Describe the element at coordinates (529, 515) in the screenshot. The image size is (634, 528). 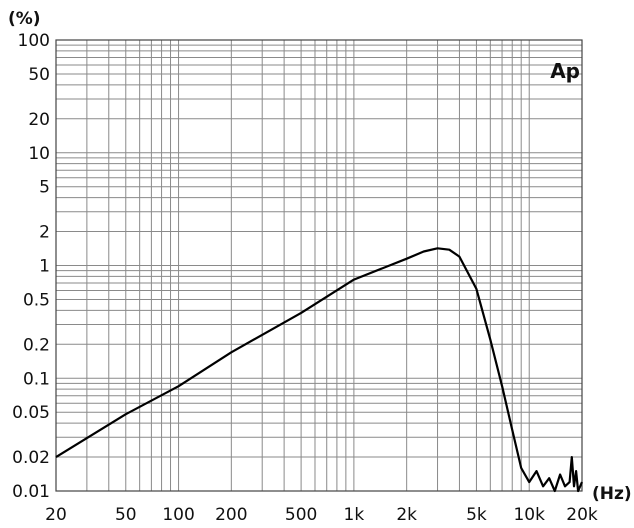
I see `x-tick-label: 10k` at that location.